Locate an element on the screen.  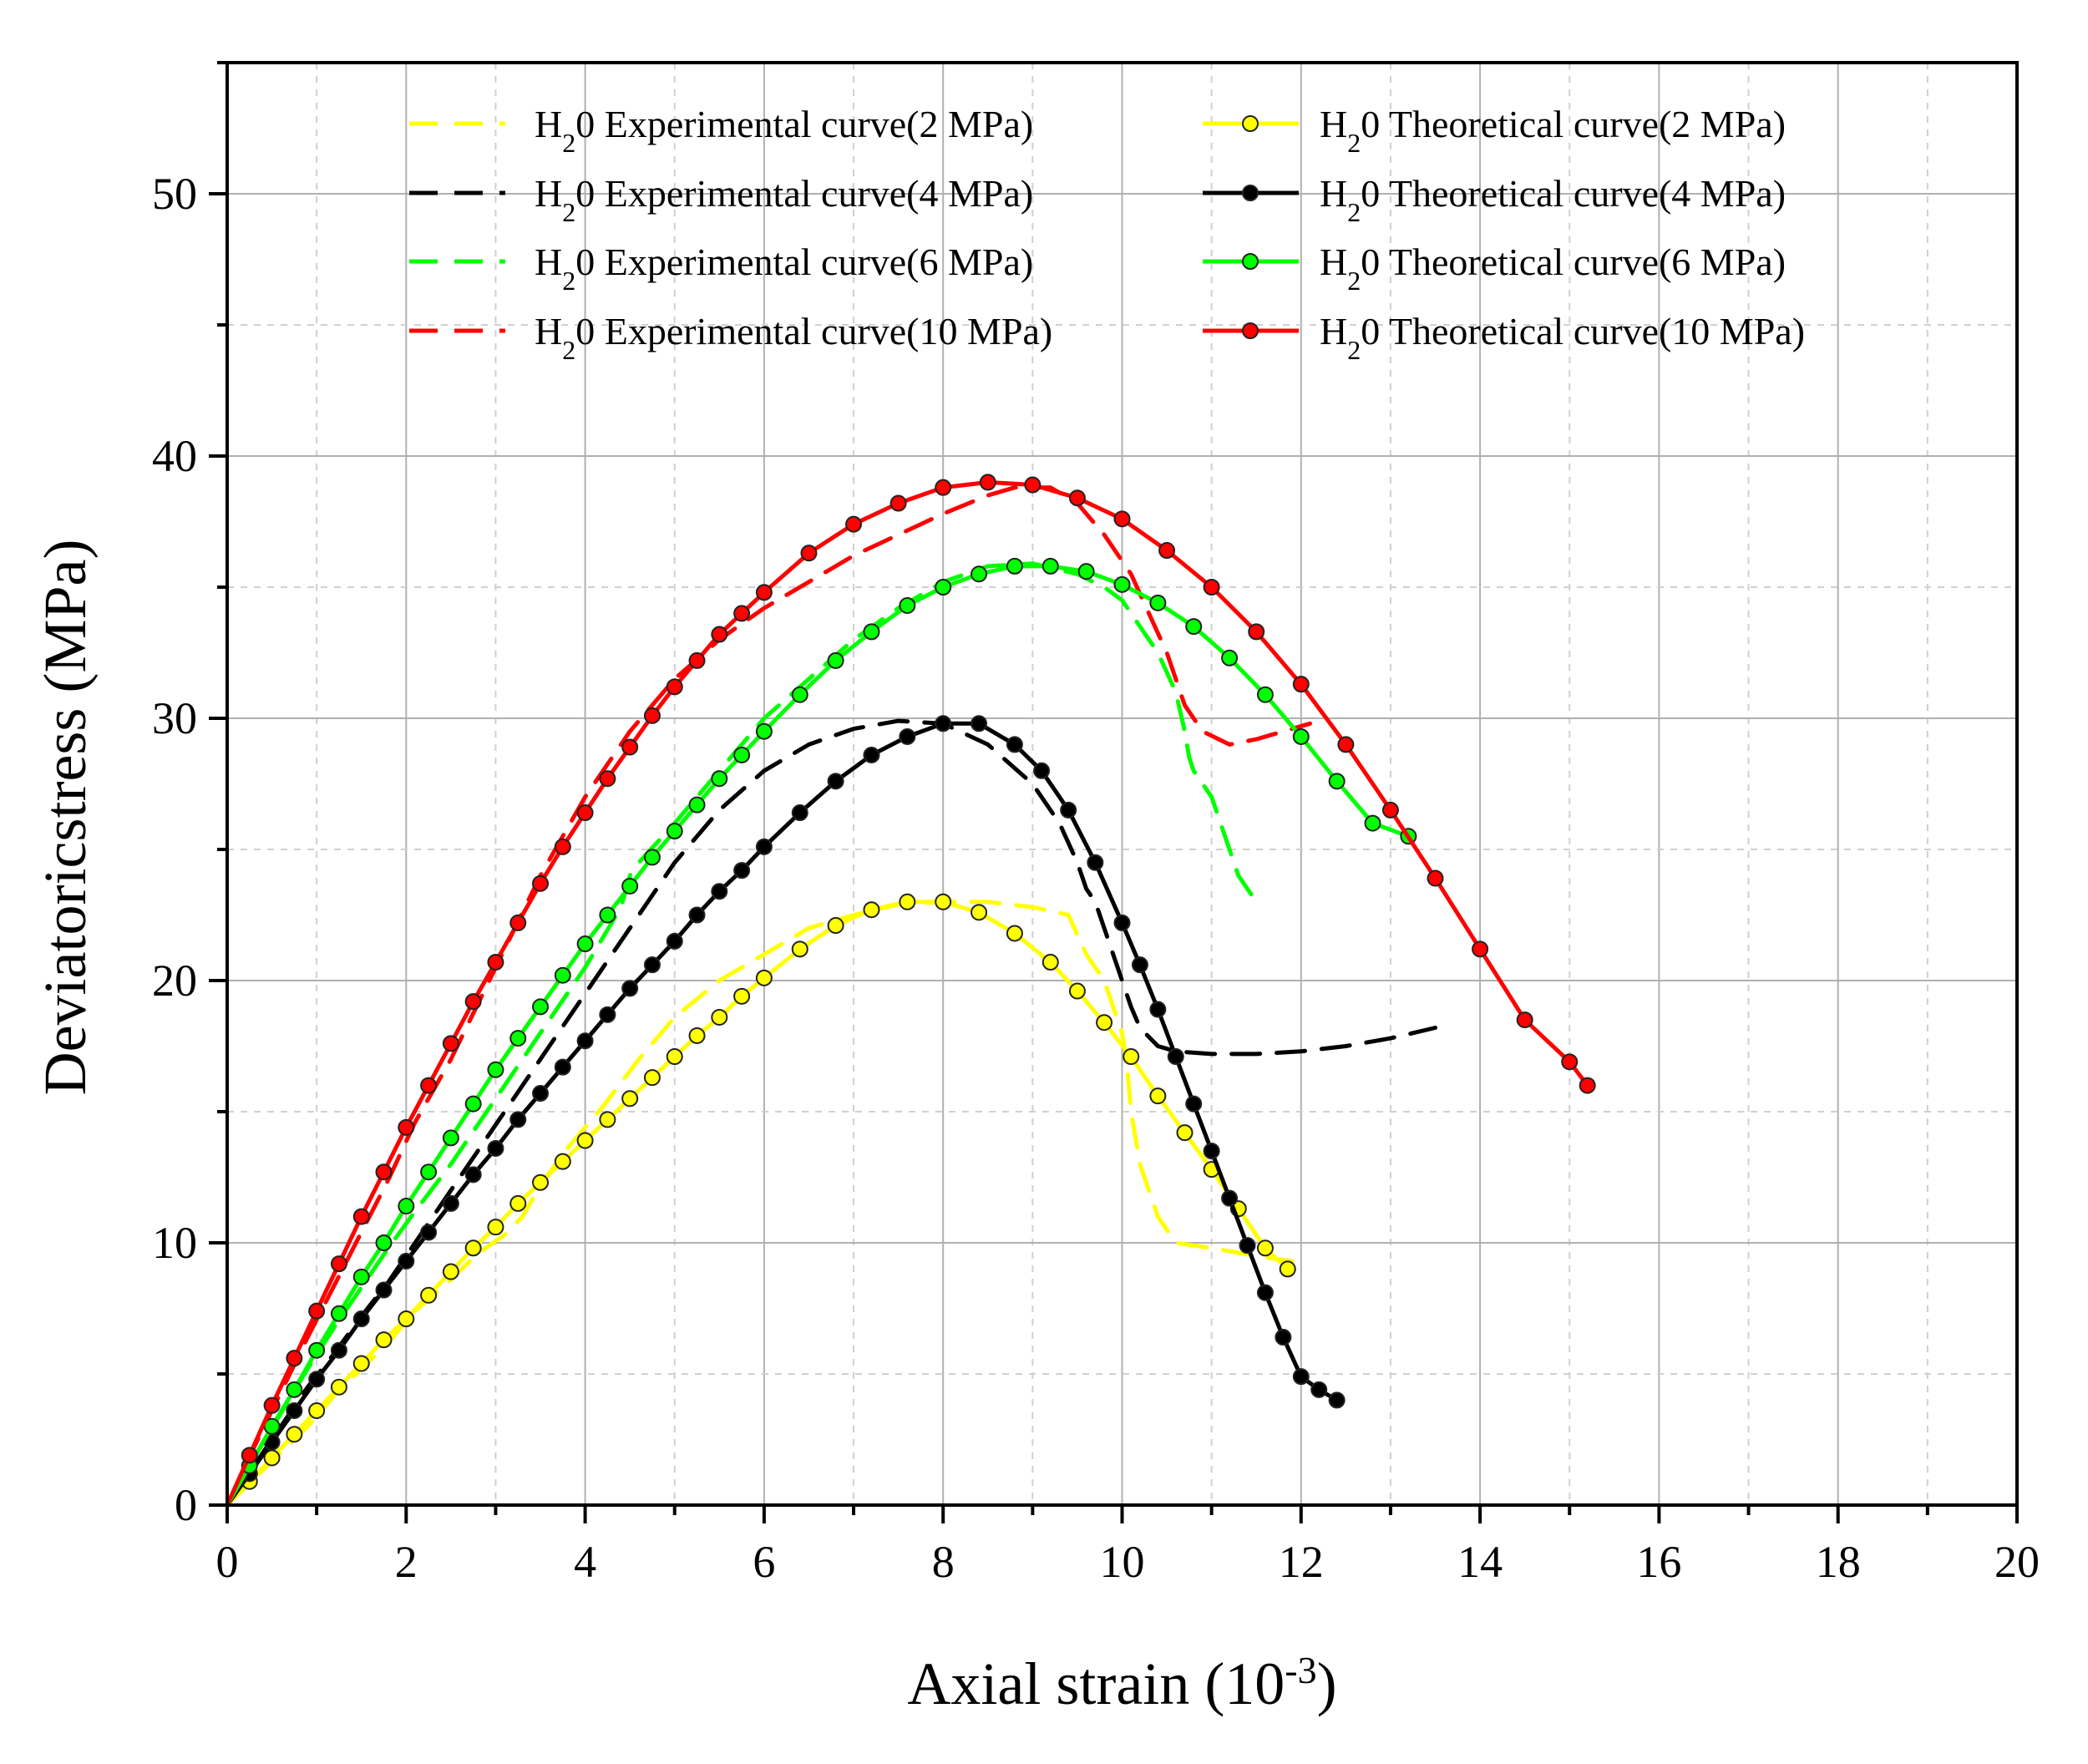
legend-item: H20 Experimental curve(6 MPa) is located at coordinates (721, 268).